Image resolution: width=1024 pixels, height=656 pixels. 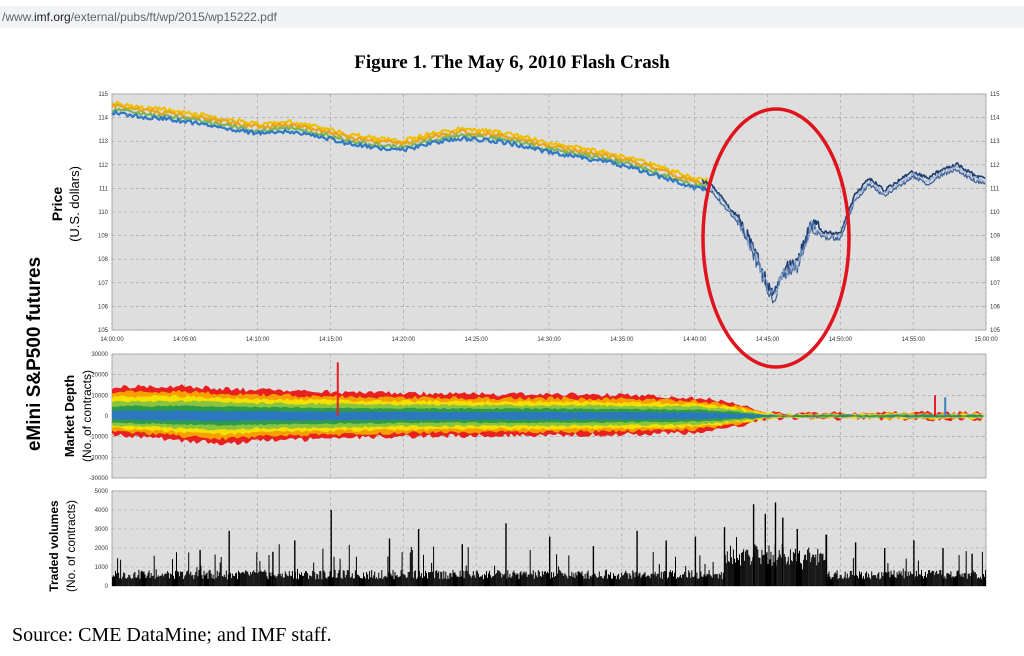 What do you see at coordinates (98, 438) in the screenshot?
I see `depth-y-tick: -10000` at bounding box center [98, 438].